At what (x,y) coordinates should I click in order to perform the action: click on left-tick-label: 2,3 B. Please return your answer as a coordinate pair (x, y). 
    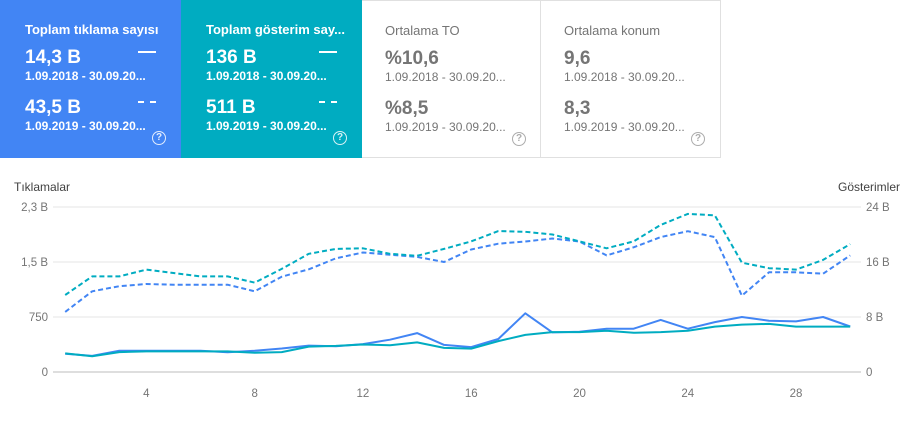
    Looking at the image, I should click on (34, 208).